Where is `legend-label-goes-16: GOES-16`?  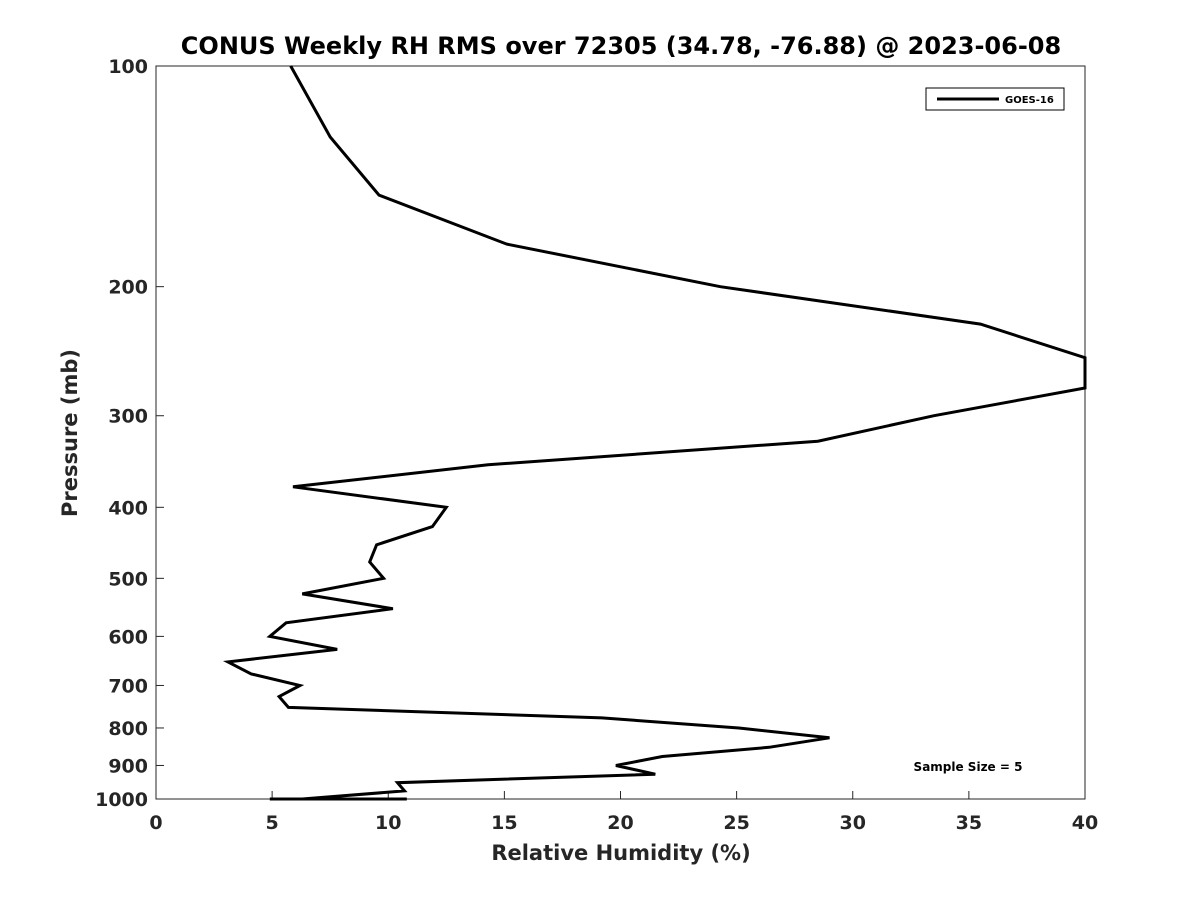 legend-label-goes-16: GOES-16 is located at coordinates (1029, 100).